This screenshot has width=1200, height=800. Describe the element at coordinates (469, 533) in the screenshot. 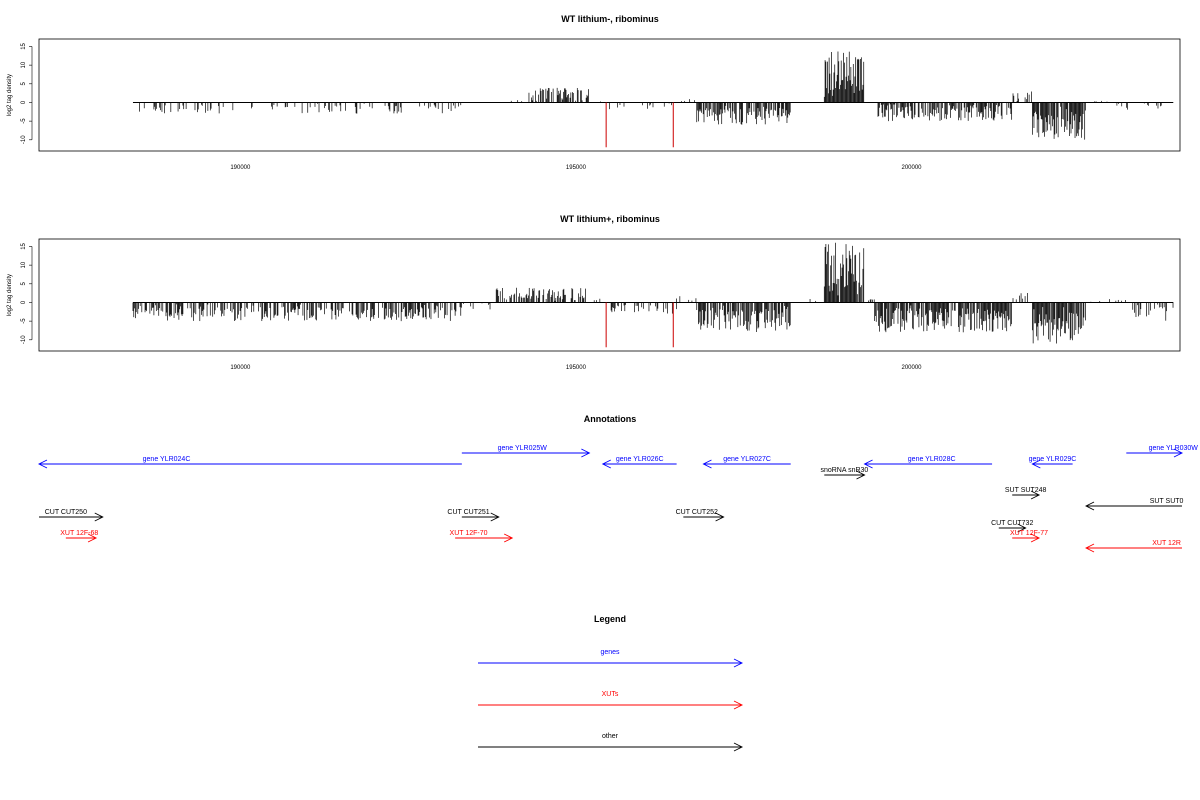

I see `feature-label: XUT 12F-70` at that location.